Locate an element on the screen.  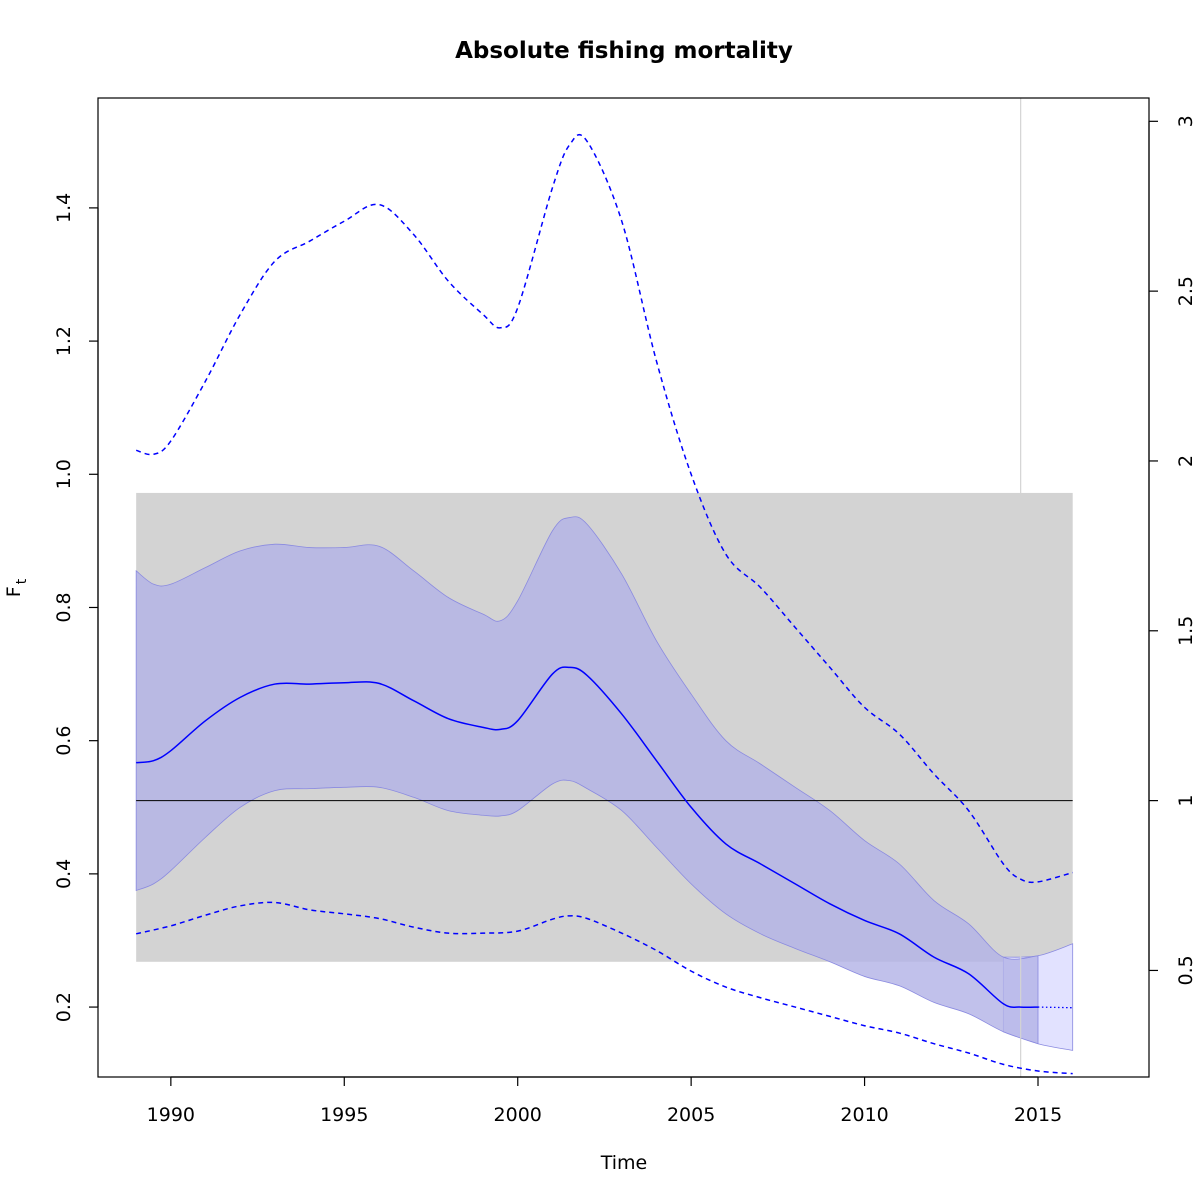
y-tick-label: 1.0 is located at coordinates (64, 474).